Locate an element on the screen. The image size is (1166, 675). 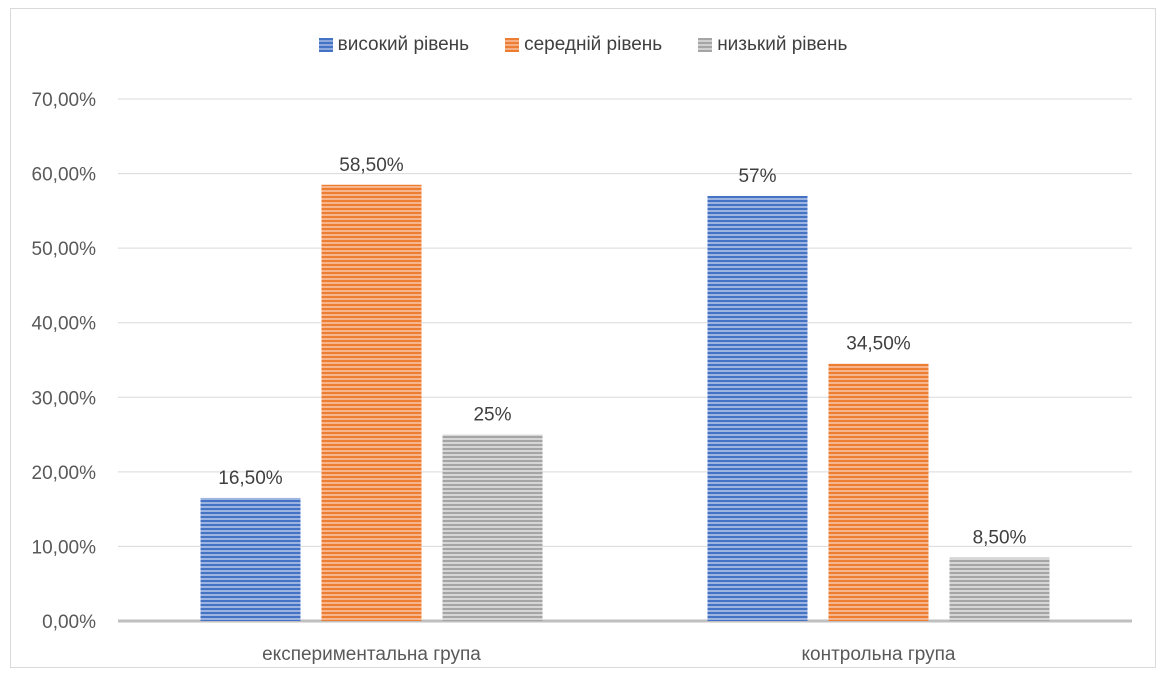
category-label: експериментальна група is located at coordinates (371, 654).